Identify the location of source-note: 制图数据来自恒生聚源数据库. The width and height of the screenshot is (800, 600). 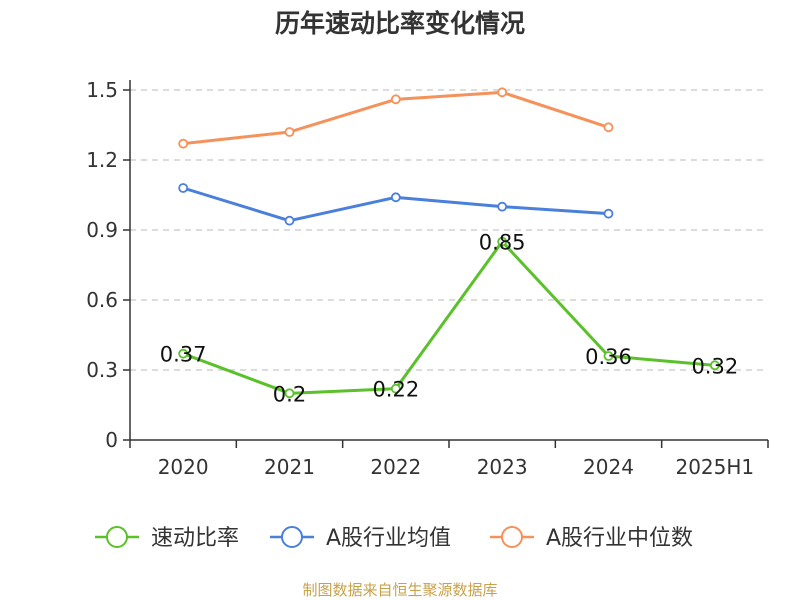
(399, 590).